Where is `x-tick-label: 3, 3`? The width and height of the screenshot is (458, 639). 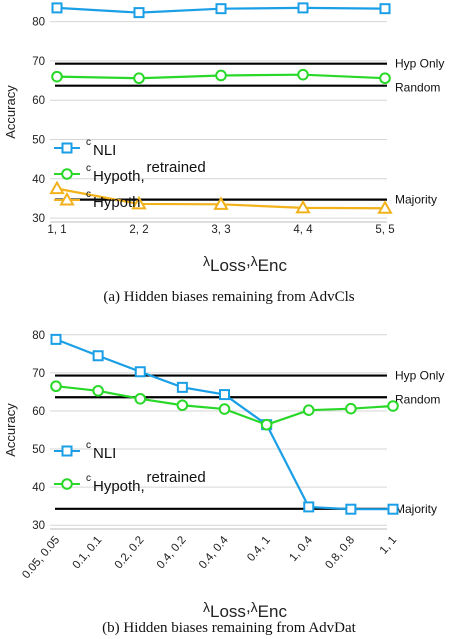 x-tick-label: 3, 3 is located at coordinates (220, 230).